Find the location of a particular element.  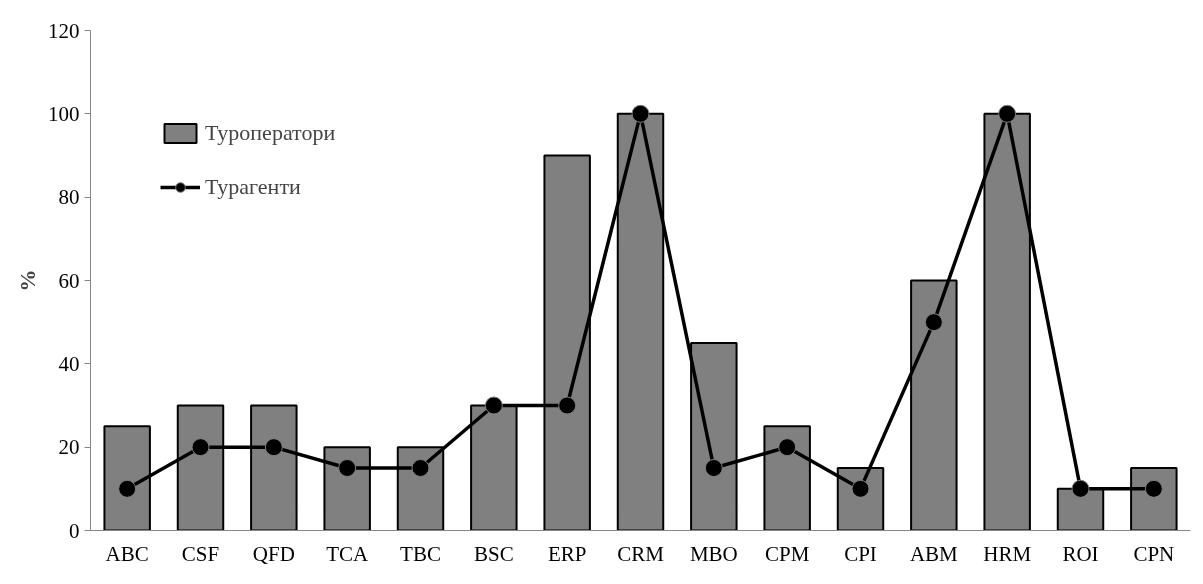

y-tick-label: 80 is located at coordinates (69, 197).